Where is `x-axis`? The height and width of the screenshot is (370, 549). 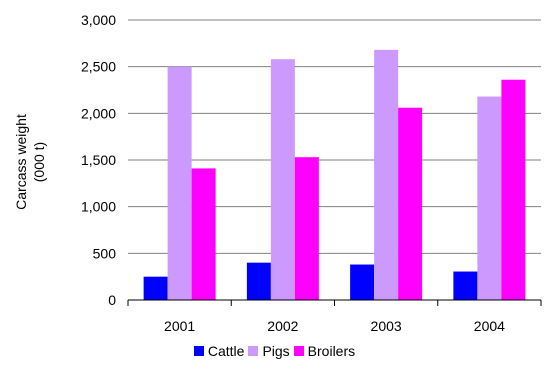
x-axis is located at coordinates (334, 302).